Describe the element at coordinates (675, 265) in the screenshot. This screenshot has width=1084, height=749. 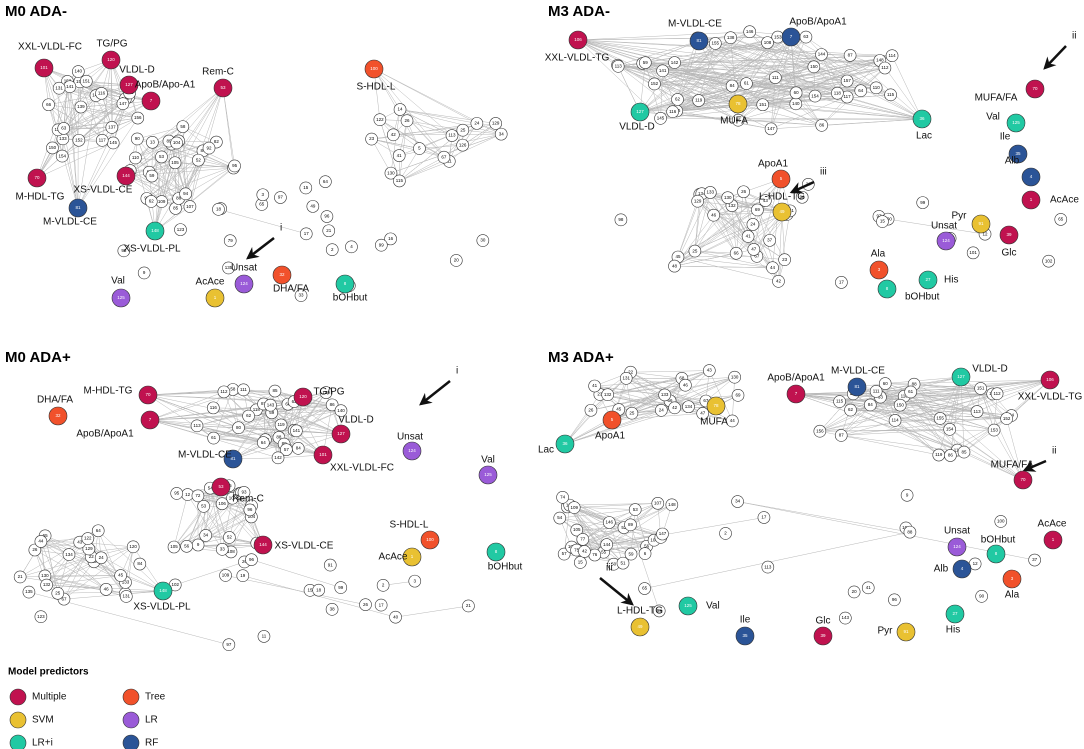
I see `node-number: 48` at that location.